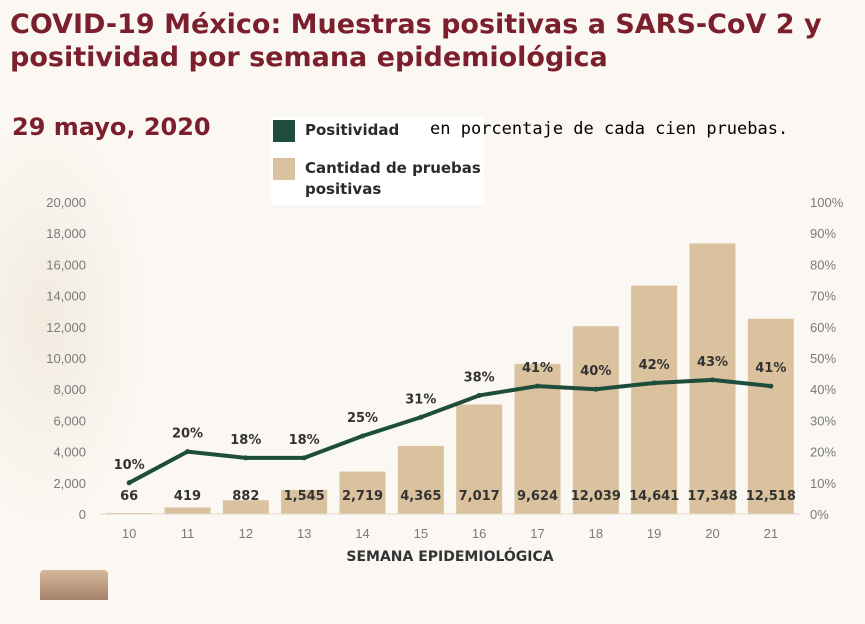 The image size is (865, 624). What do you see at coordinates (537, 533) in the screenshot?
I see `x-tick: 17` at bounding box center [537, 533].